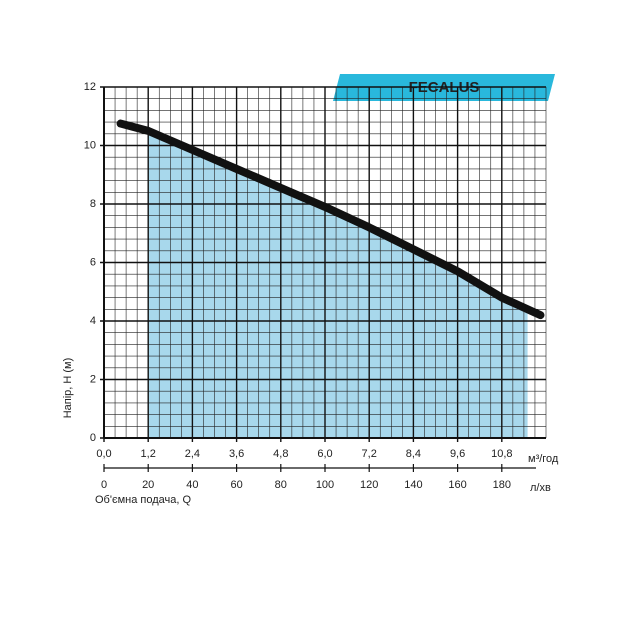 The image size is (630, 635). I want to click on x-axis-label: Об'ємна подача, Q, so click(143, 500).